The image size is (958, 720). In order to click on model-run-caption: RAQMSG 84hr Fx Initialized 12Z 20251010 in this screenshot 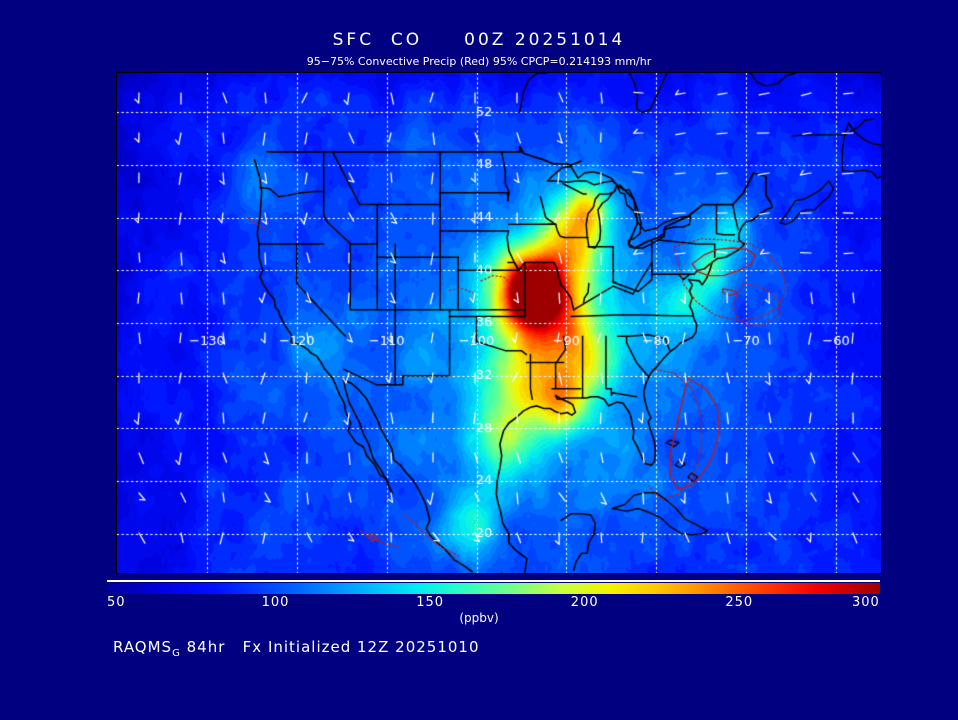, I will do `click(296, 648)`.